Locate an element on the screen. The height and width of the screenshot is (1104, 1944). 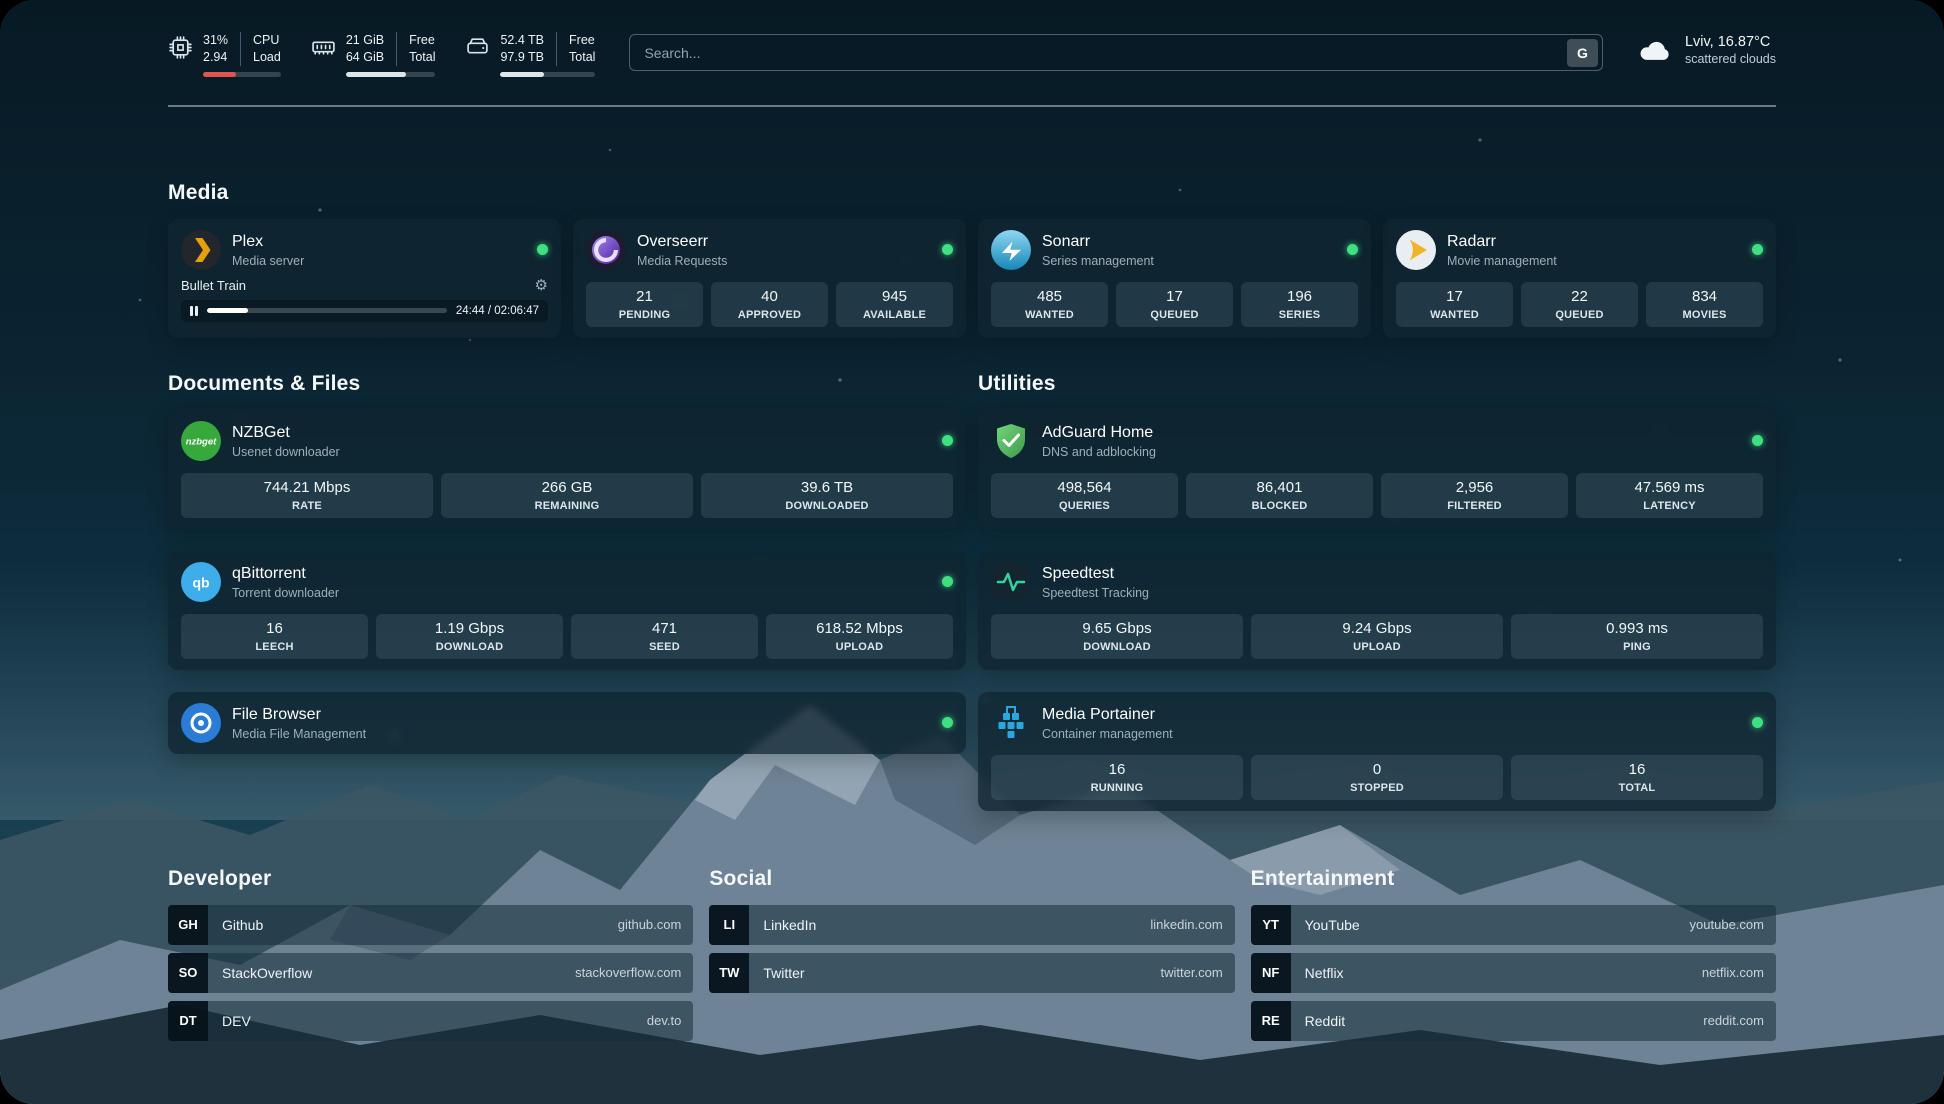
pause-icon is located at coordinates (194, 310).